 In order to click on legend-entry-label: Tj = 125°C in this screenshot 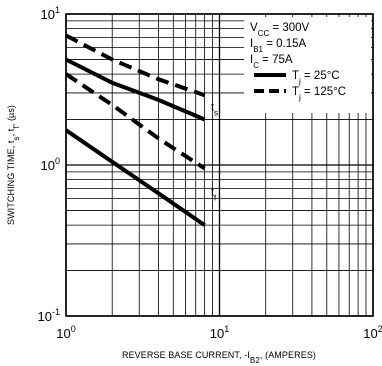, I will do `click(319, 94)`.